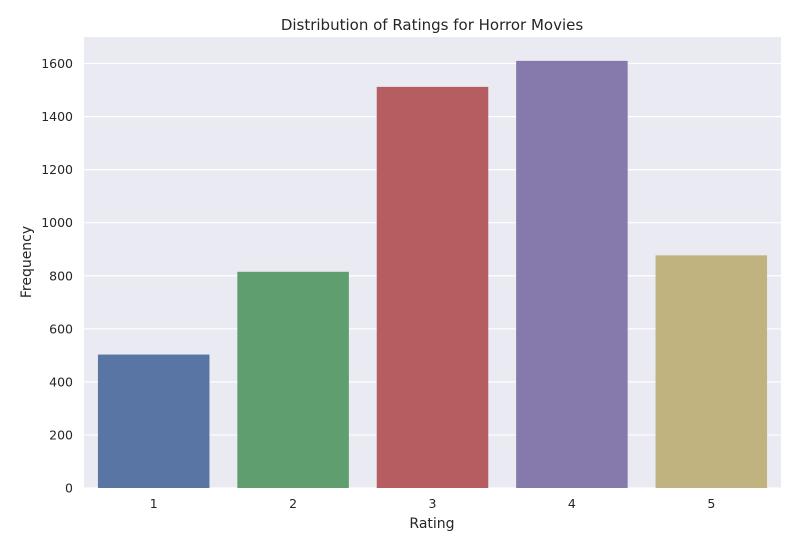 This screenshot has height=550, width=800. Describe the element at coordinates (57, 116) in the screenshot. I see `y-tick-label: 1400` at that location.